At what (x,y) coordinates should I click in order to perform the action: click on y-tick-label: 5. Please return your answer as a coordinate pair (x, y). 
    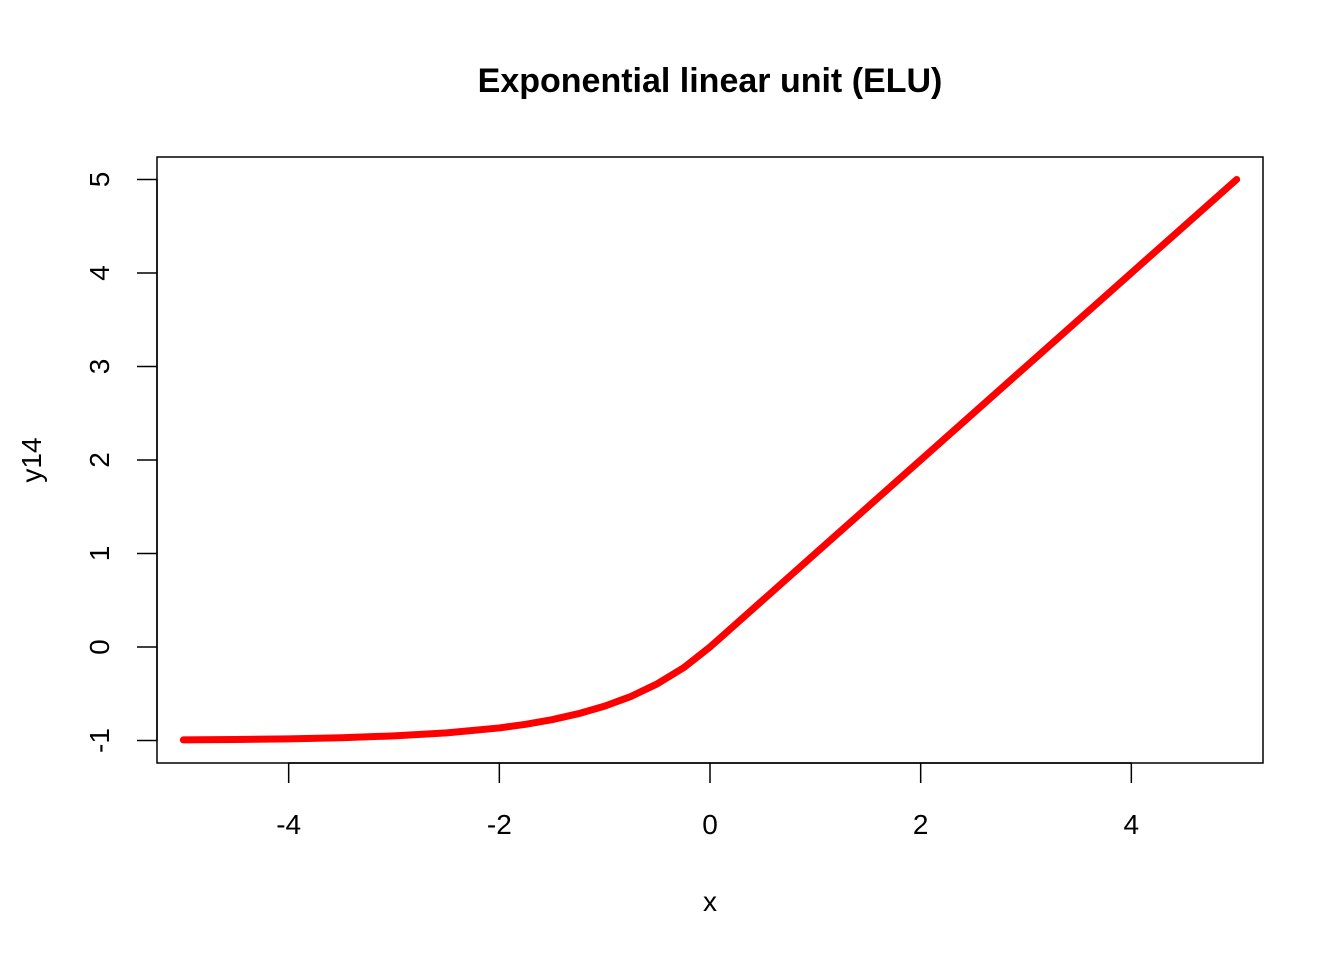
    Looking at the image, I should click on (99, 180).